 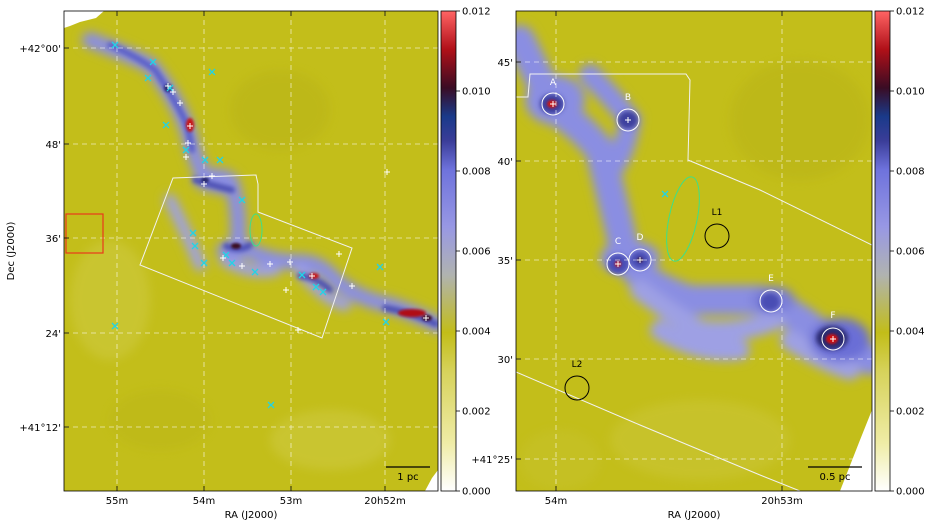 What do you see at coordinates (553, 104) in the screenshot?
I see `source-circle-a` at bounding box center [553, 104].